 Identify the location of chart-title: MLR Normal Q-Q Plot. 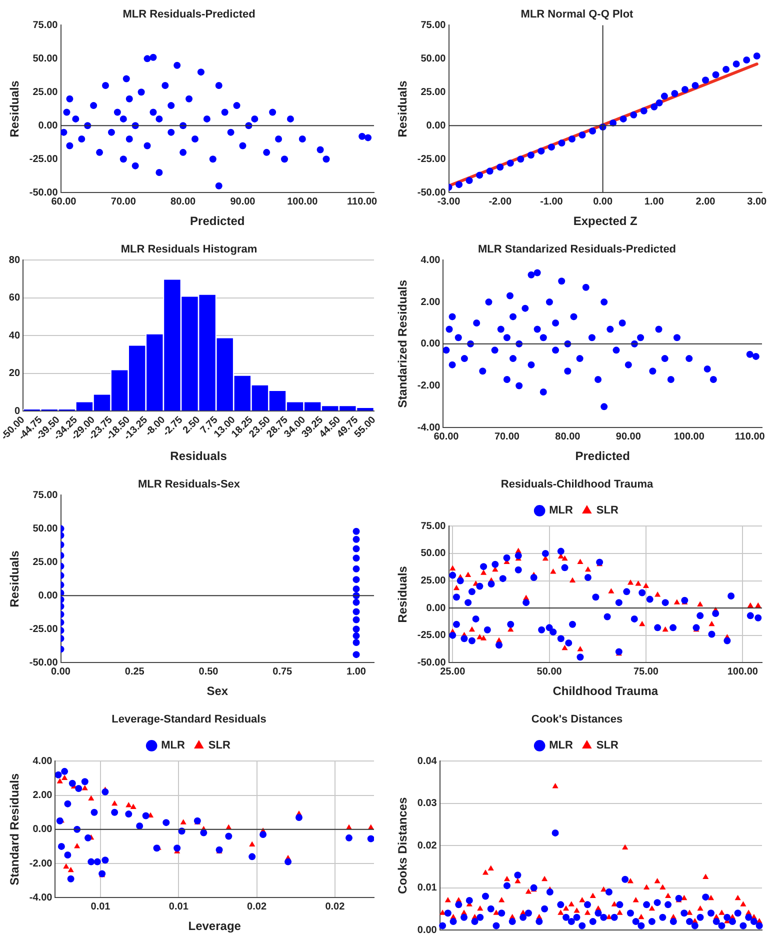
(577, 14).